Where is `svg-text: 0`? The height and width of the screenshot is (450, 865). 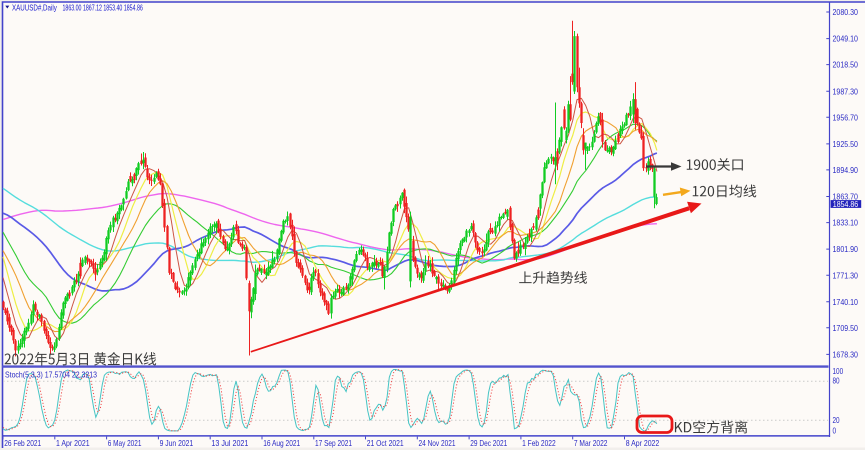 svg-text: 0 is located at coordinates (835, 431).